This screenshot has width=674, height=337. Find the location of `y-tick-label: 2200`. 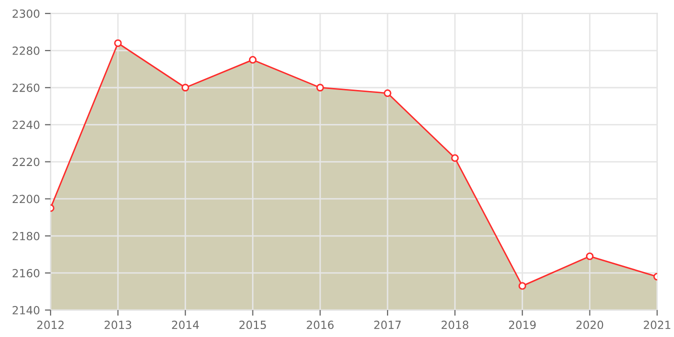

y-tick-label: 2200 is located at coordinates (26, 199).